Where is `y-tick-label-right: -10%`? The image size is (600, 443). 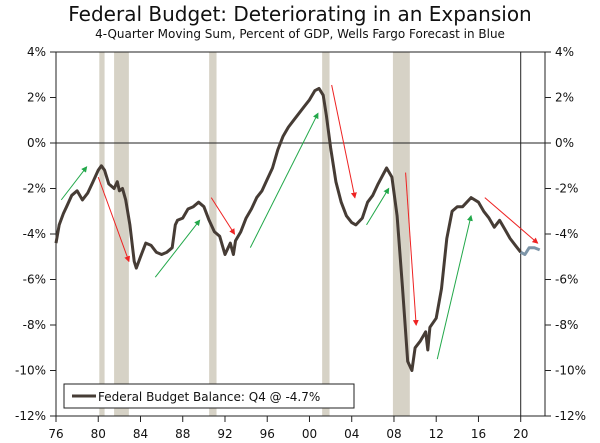
y-tick-label-right: -10% is located at coordinates (570, 371).